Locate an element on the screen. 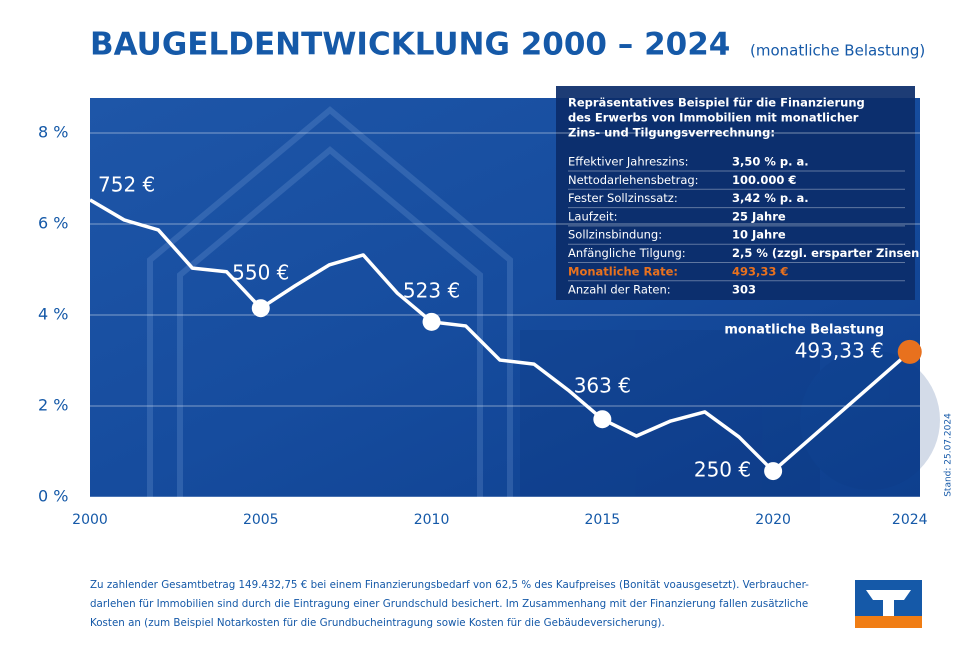 The image size is (966, 650). point-label: 752 € is located at coordinates (126, 184).